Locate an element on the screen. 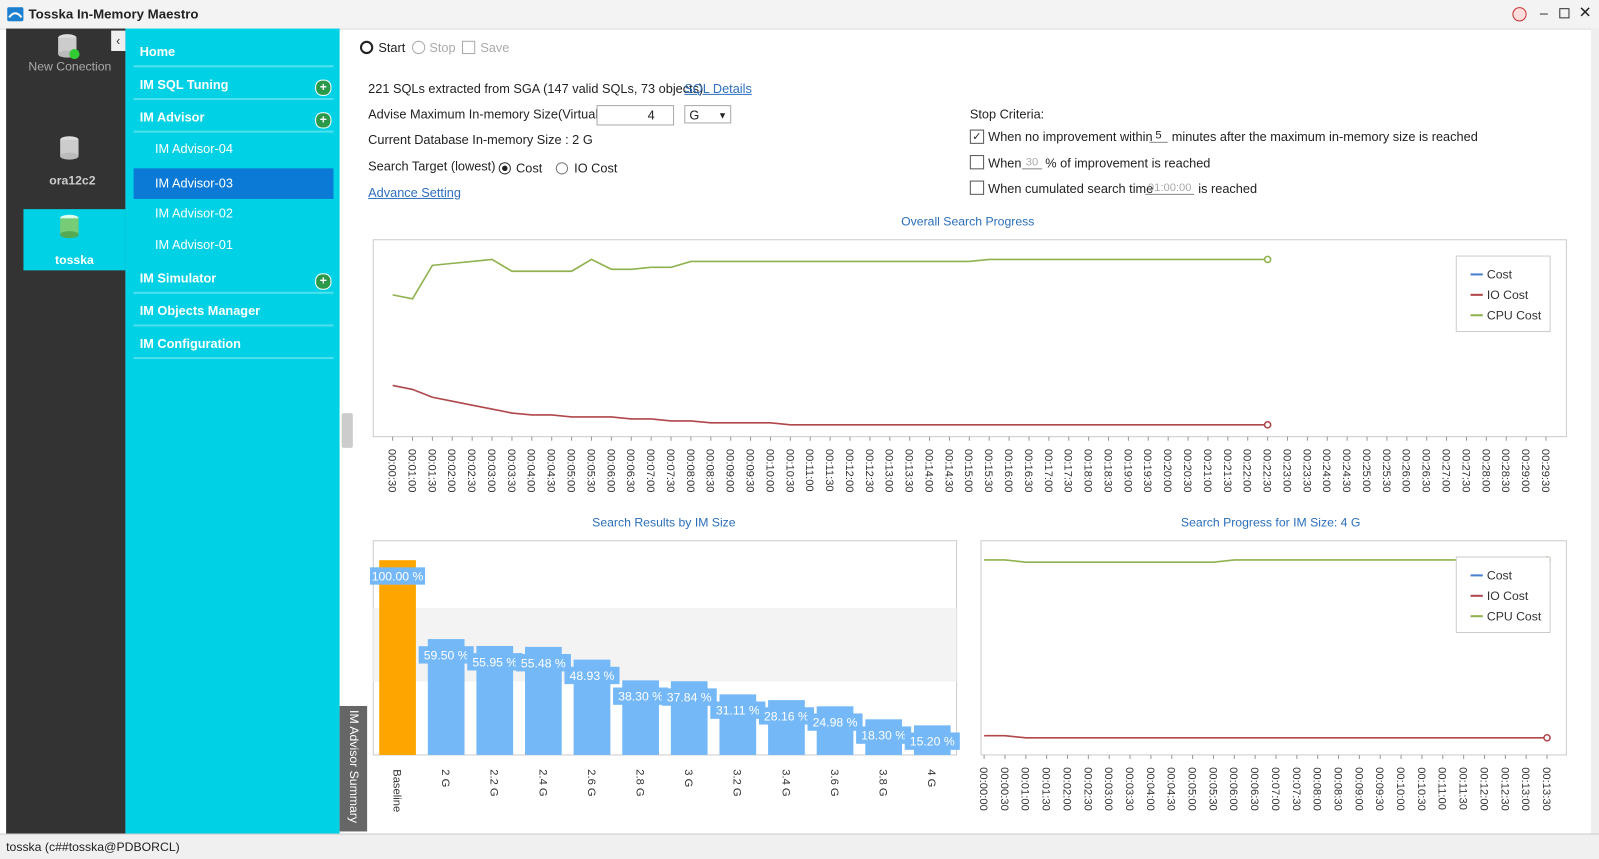 Image resolution: width=1599 pixels, height=859 pixels. x-tick-label: 00:08:30 is located at coordinates (710, 471).